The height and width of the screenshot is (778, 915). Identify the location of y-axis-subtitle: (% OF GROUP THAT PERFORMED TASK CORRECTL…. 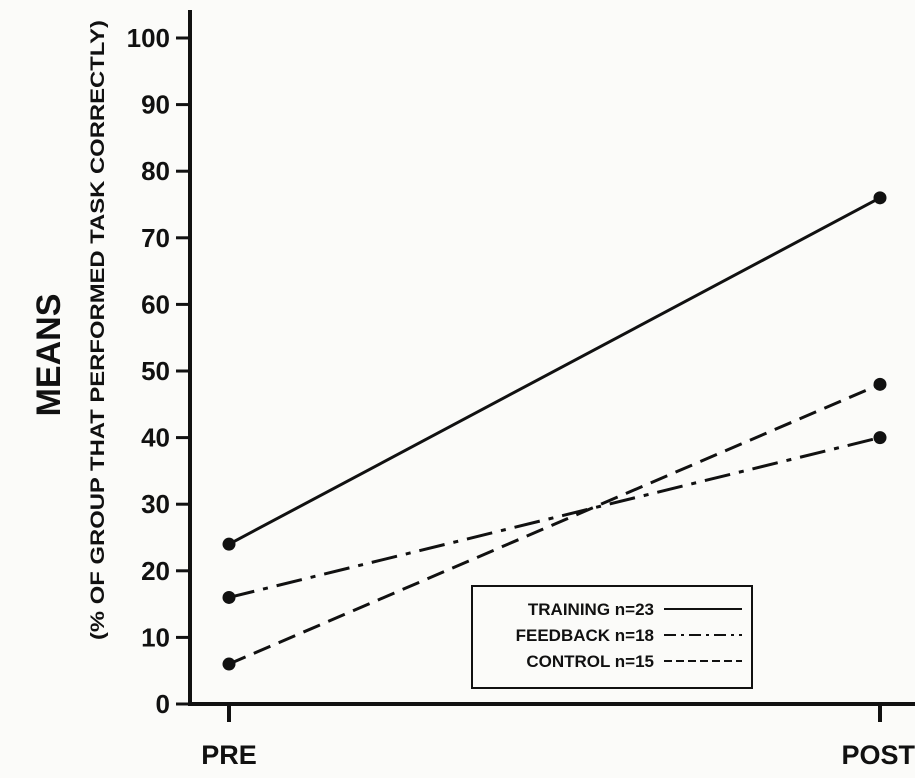
(98, 330).